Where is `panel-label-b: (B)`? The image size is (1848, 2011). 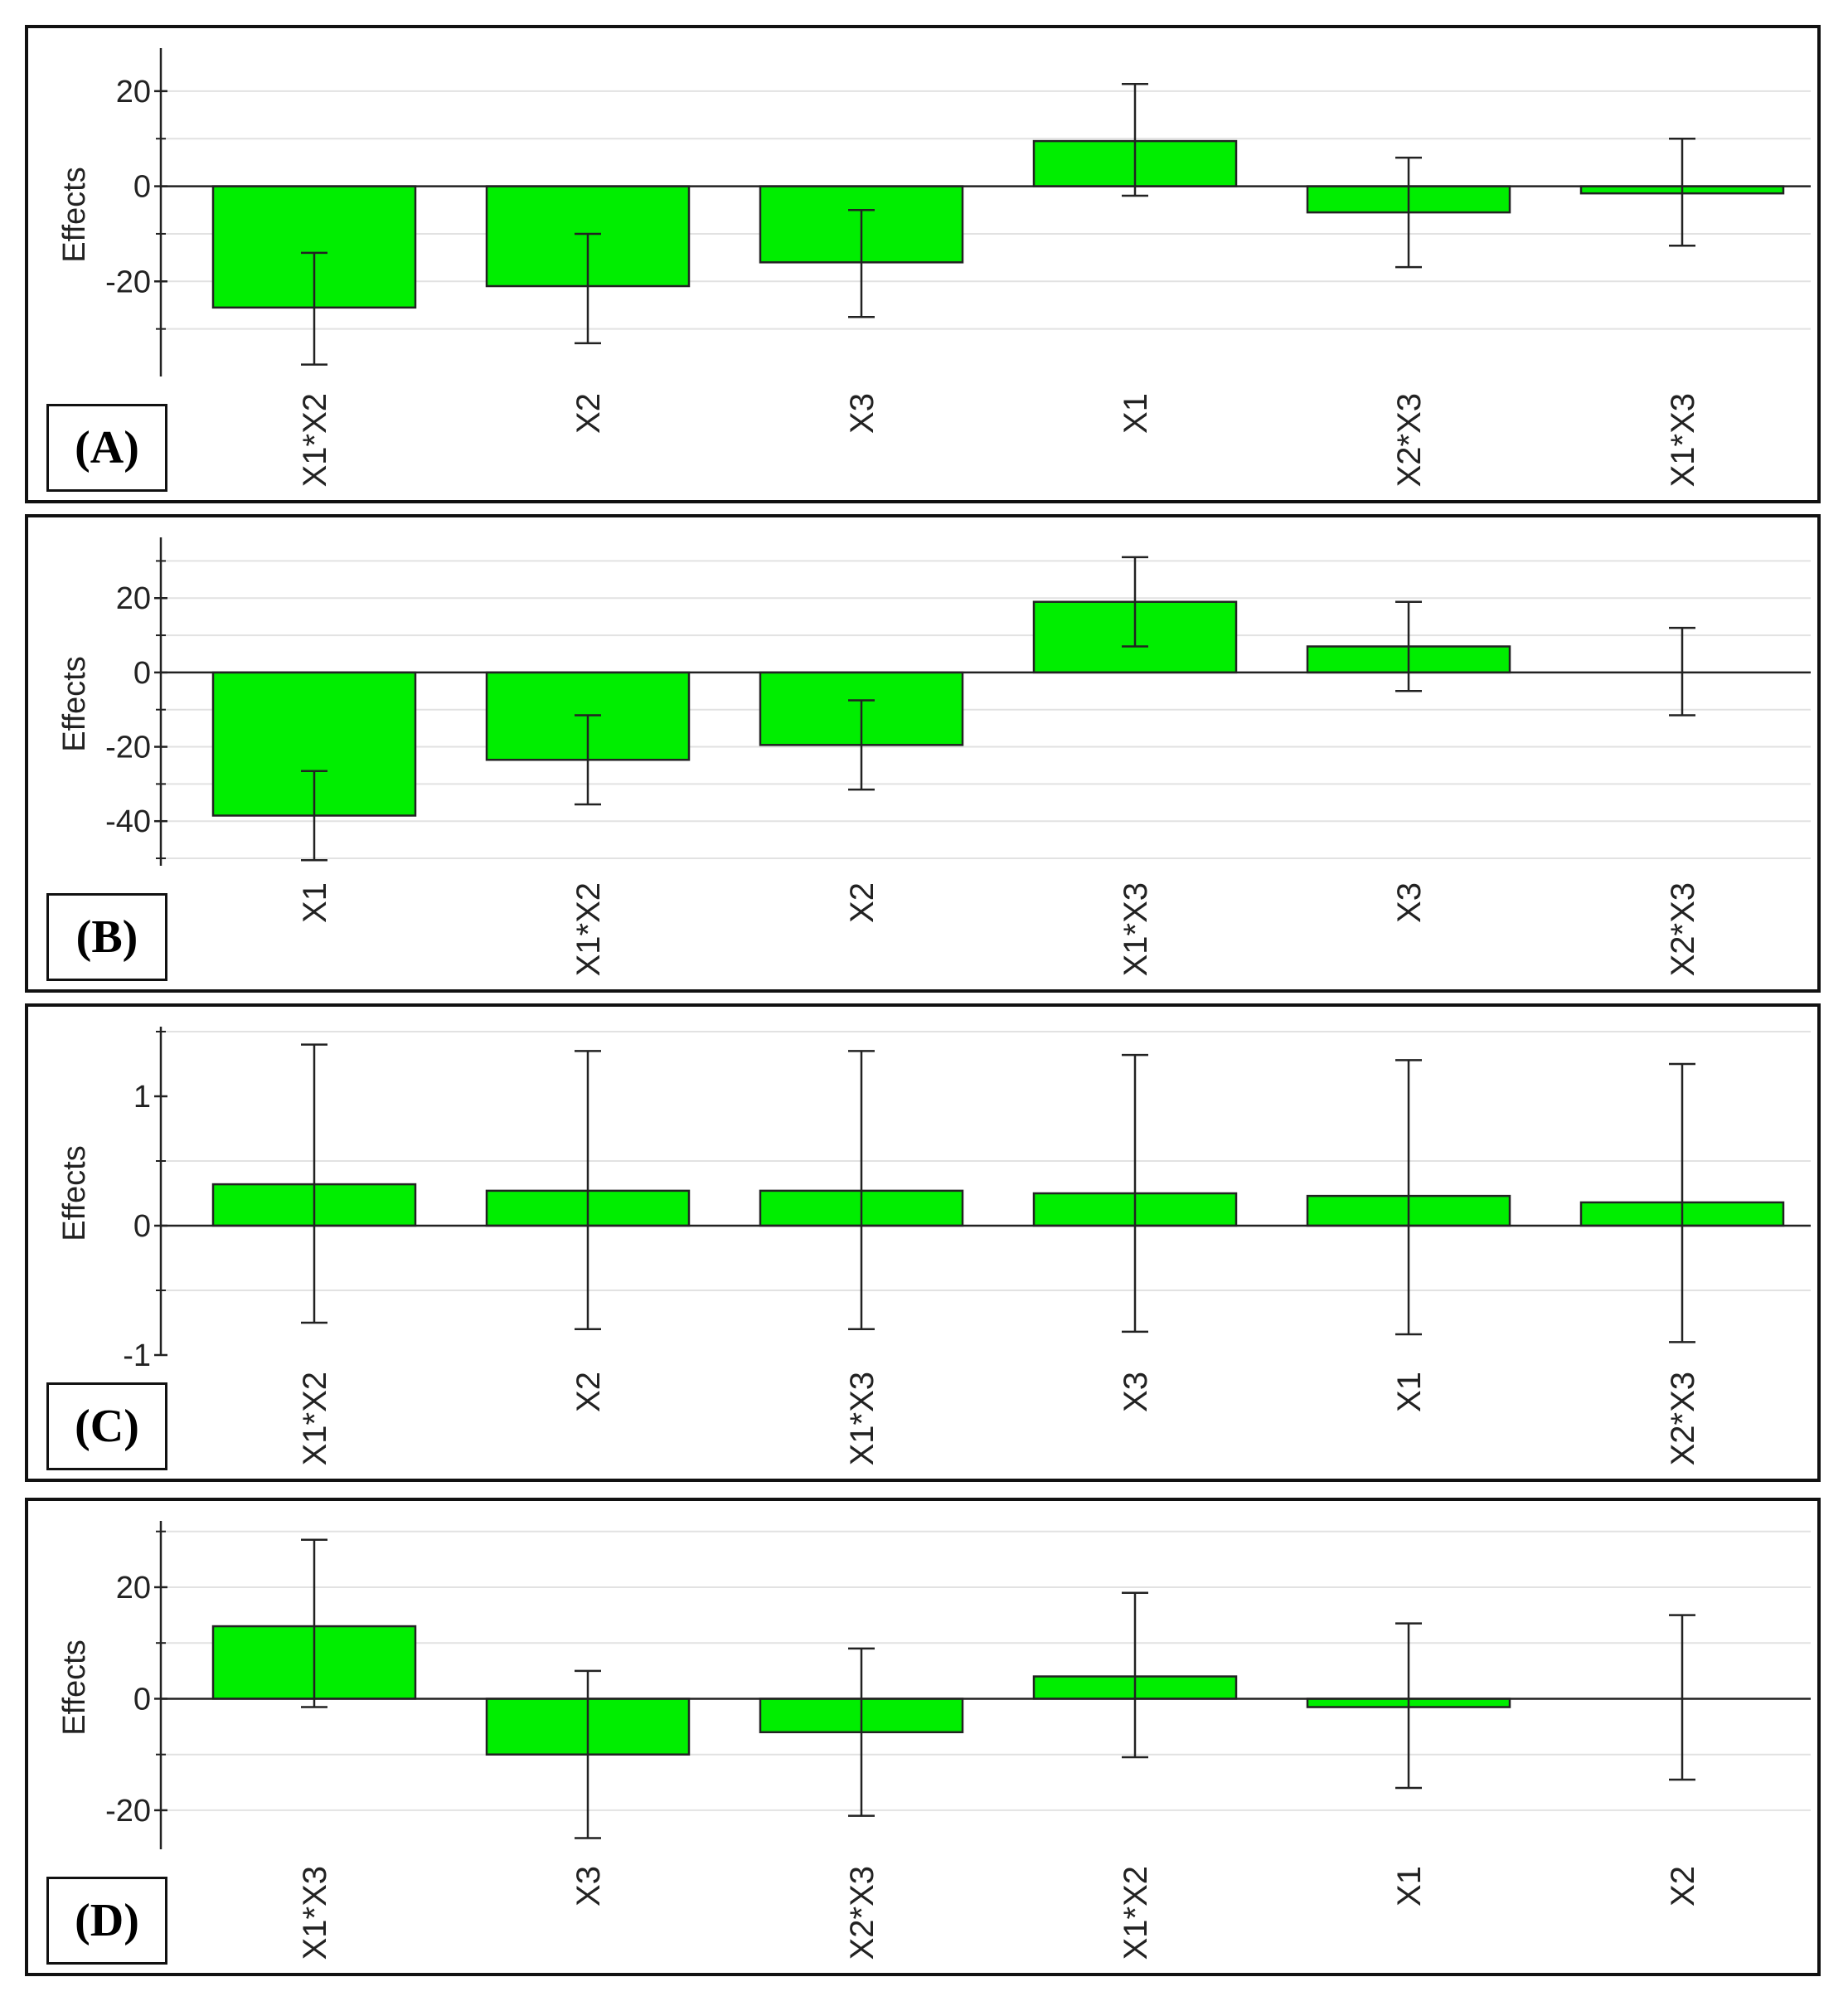
panel-label-b: (B) is located at coordinates (107, 937).